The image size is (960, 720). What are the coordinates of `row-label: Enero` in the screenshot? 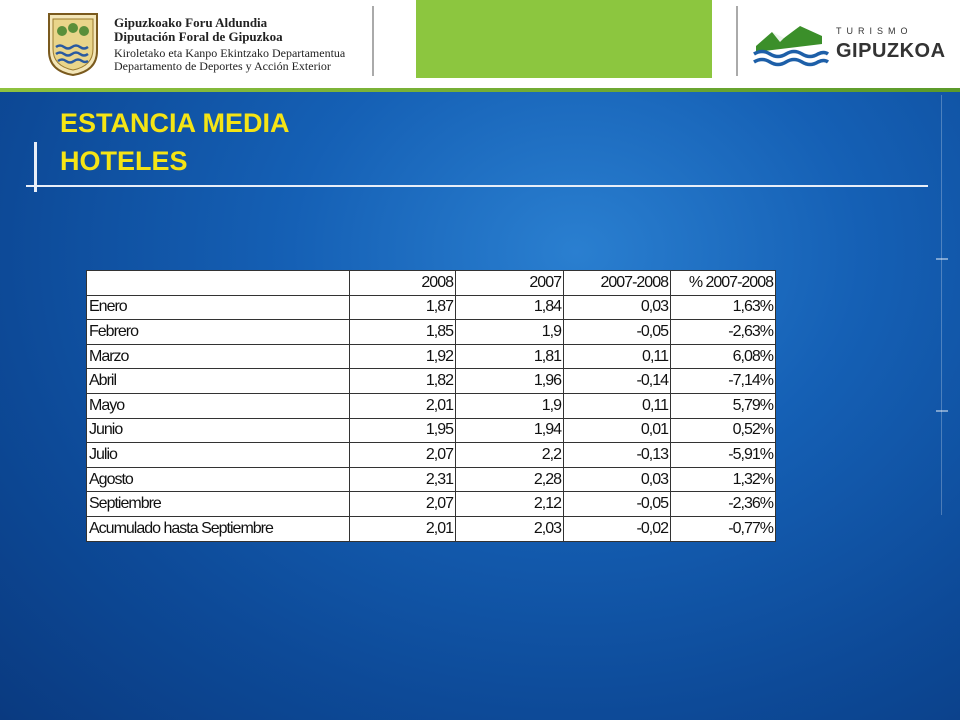 It's located at (218, 307).